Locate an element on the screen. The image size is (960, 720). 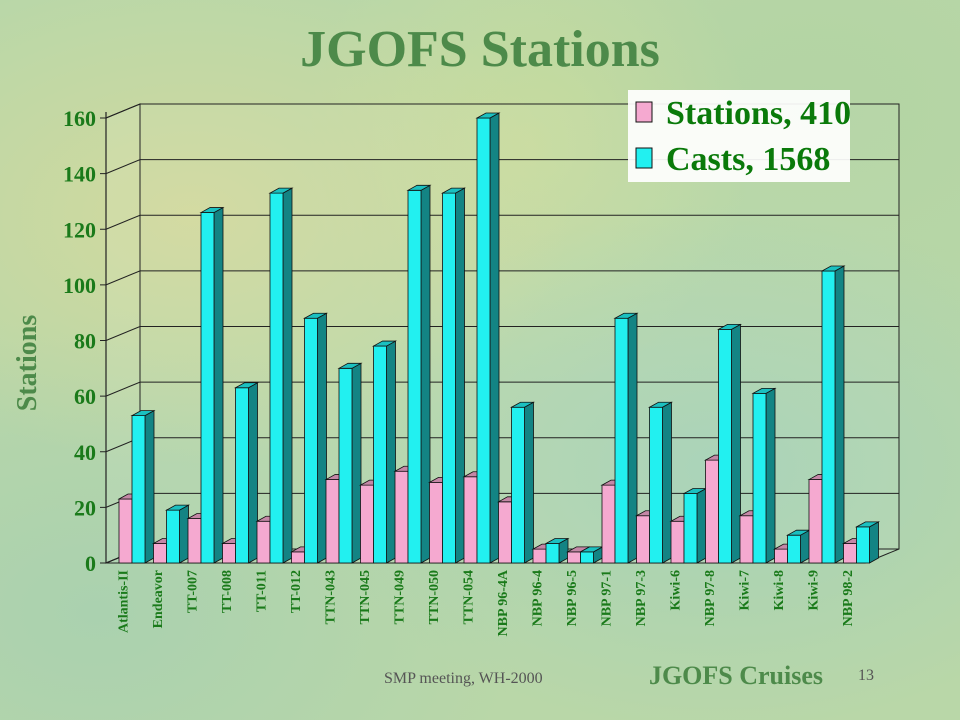
x-tick-label: TTN-050 is located at coordinates (434, 597).